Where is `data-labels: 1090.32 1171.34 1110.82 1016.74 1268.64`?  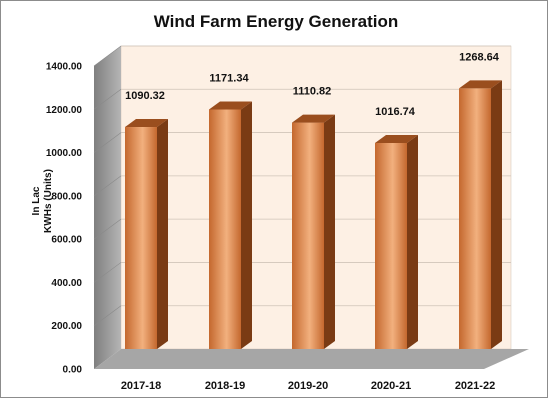
data-labels: 1090.32 1171.34 1110.82 1016.74 1268.64 is located at coordinates (312, 84).